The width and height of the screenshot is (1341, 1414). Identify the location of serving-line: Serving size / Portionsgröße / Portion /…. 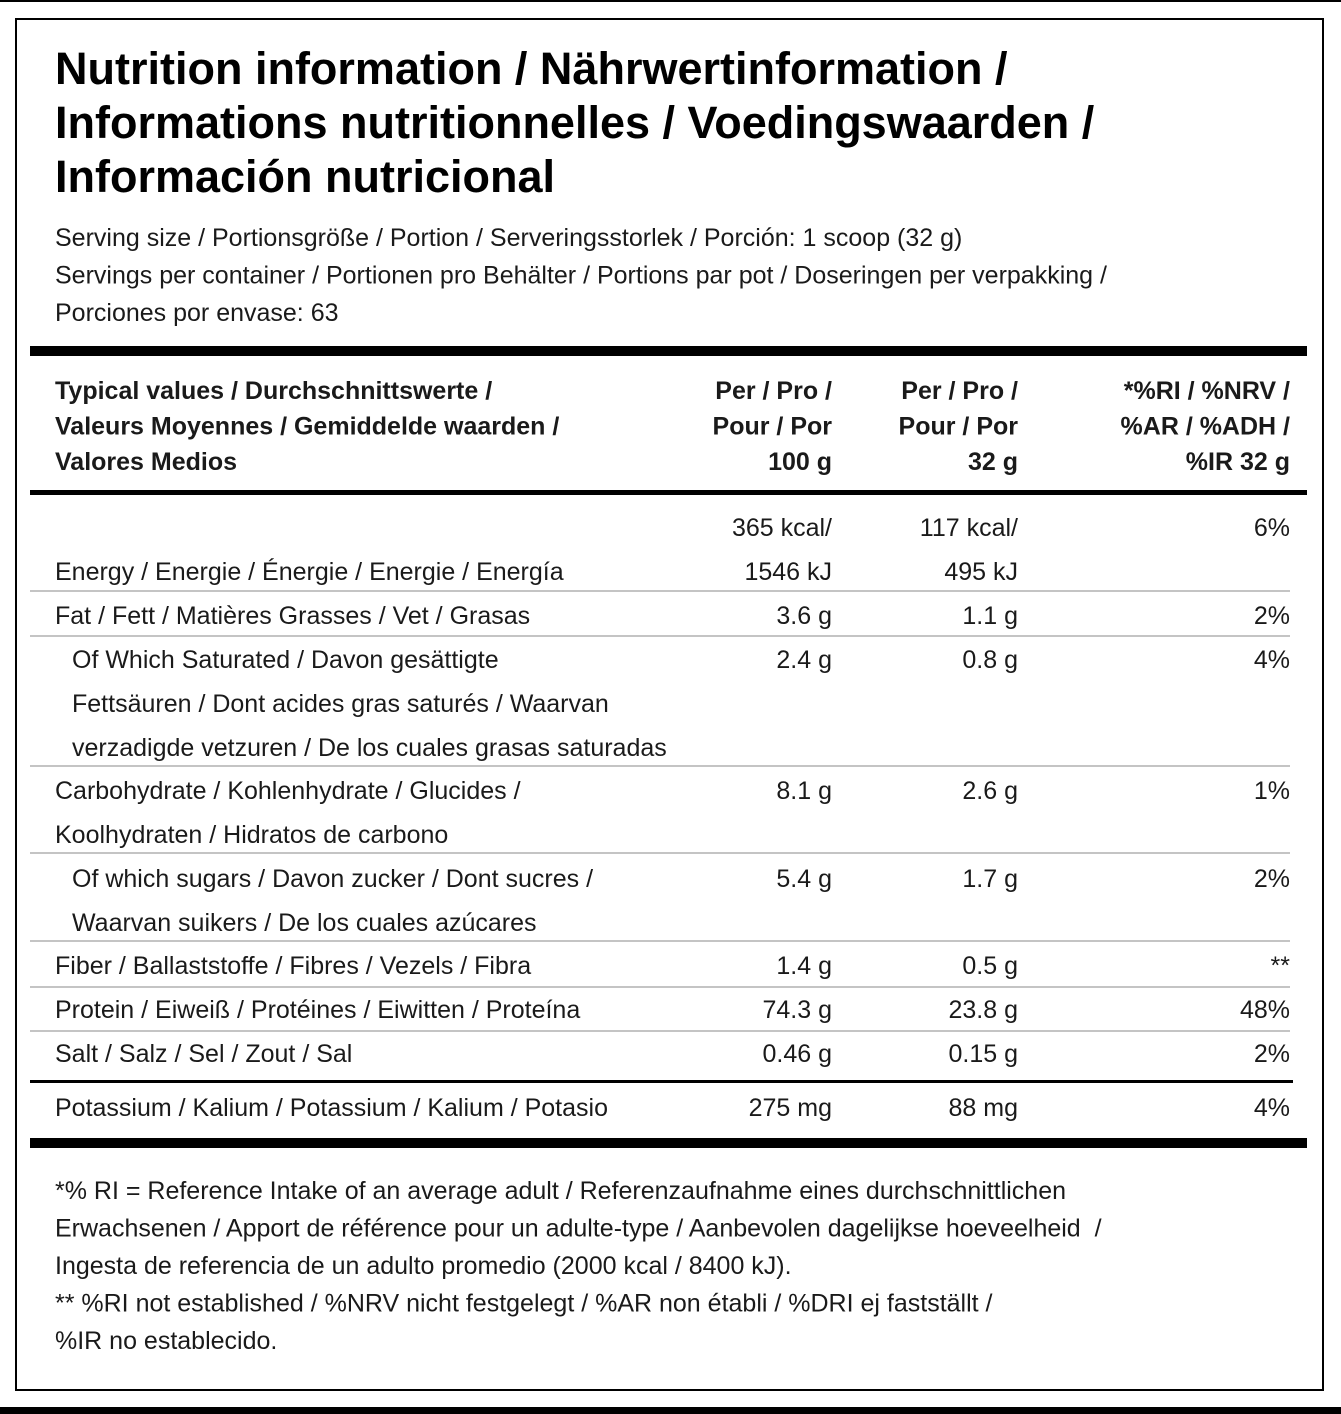
(508, 238).